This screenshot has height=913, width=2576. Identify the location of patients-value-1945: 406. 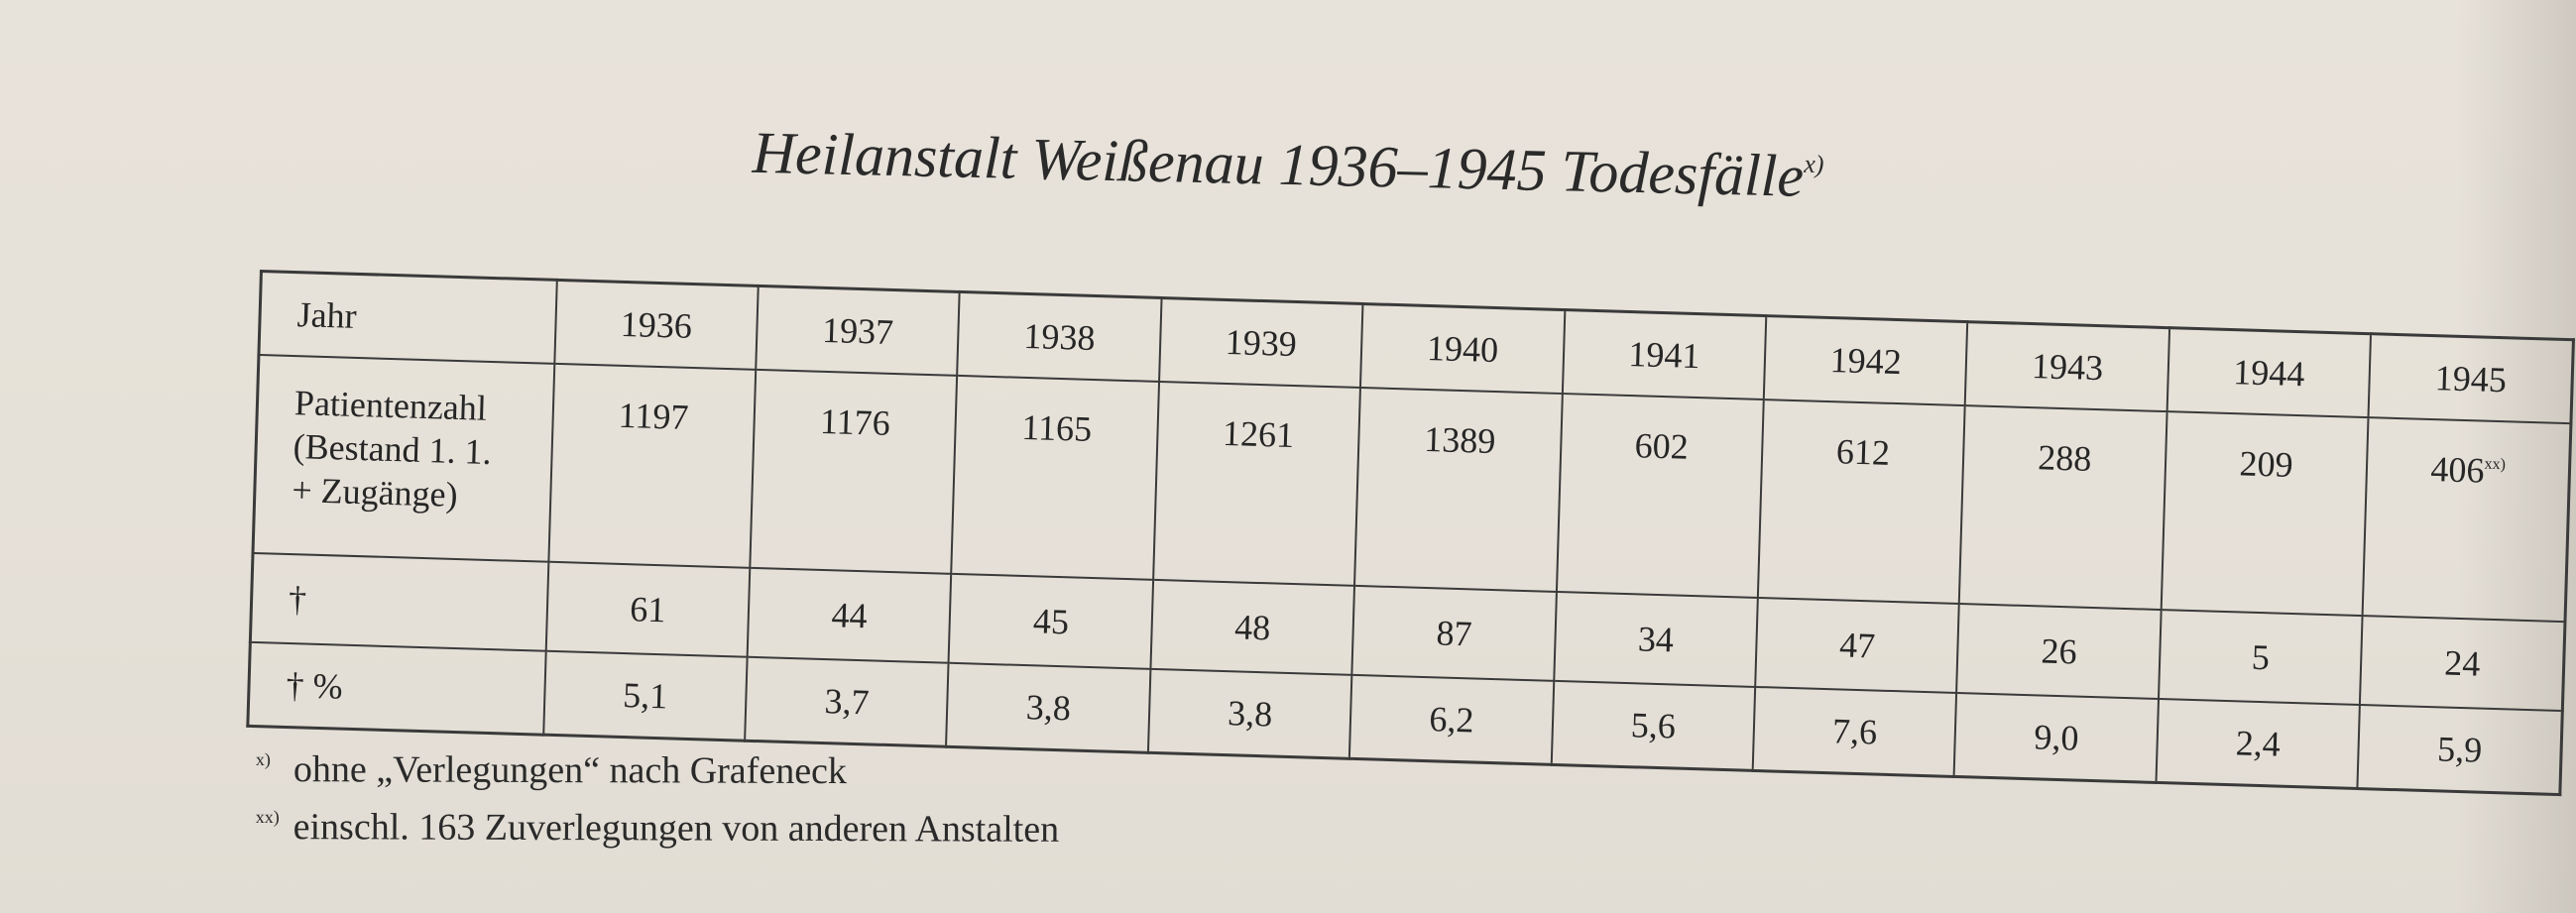
(2457, 470).